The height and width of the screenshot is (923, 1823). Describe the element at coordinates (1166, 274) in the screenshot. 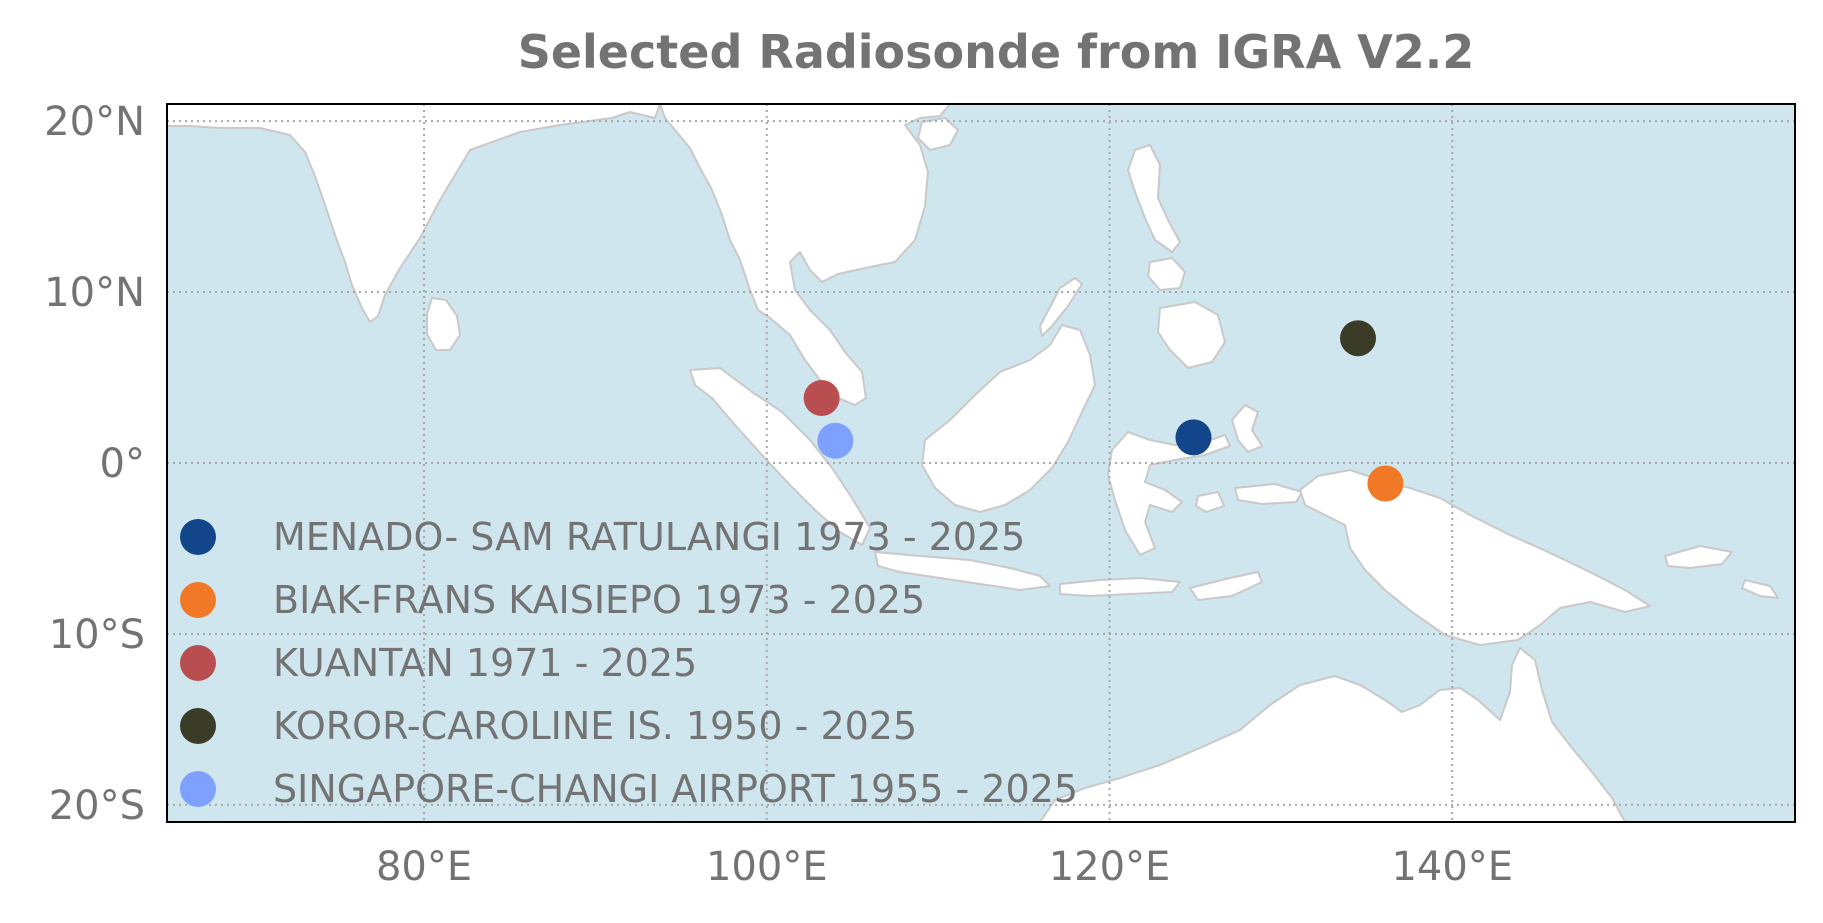

I see `land-visayas` at that location.